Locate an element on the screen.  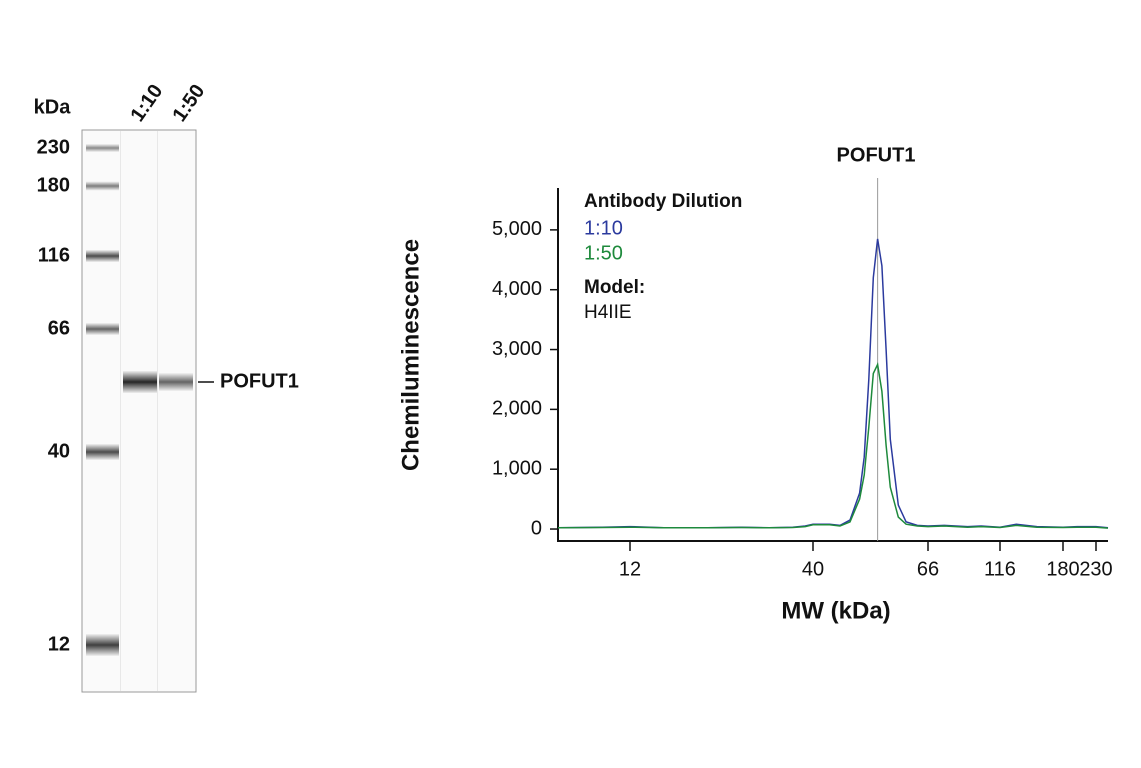
band-label: POFUT1 is located at coordinates (259, 381).